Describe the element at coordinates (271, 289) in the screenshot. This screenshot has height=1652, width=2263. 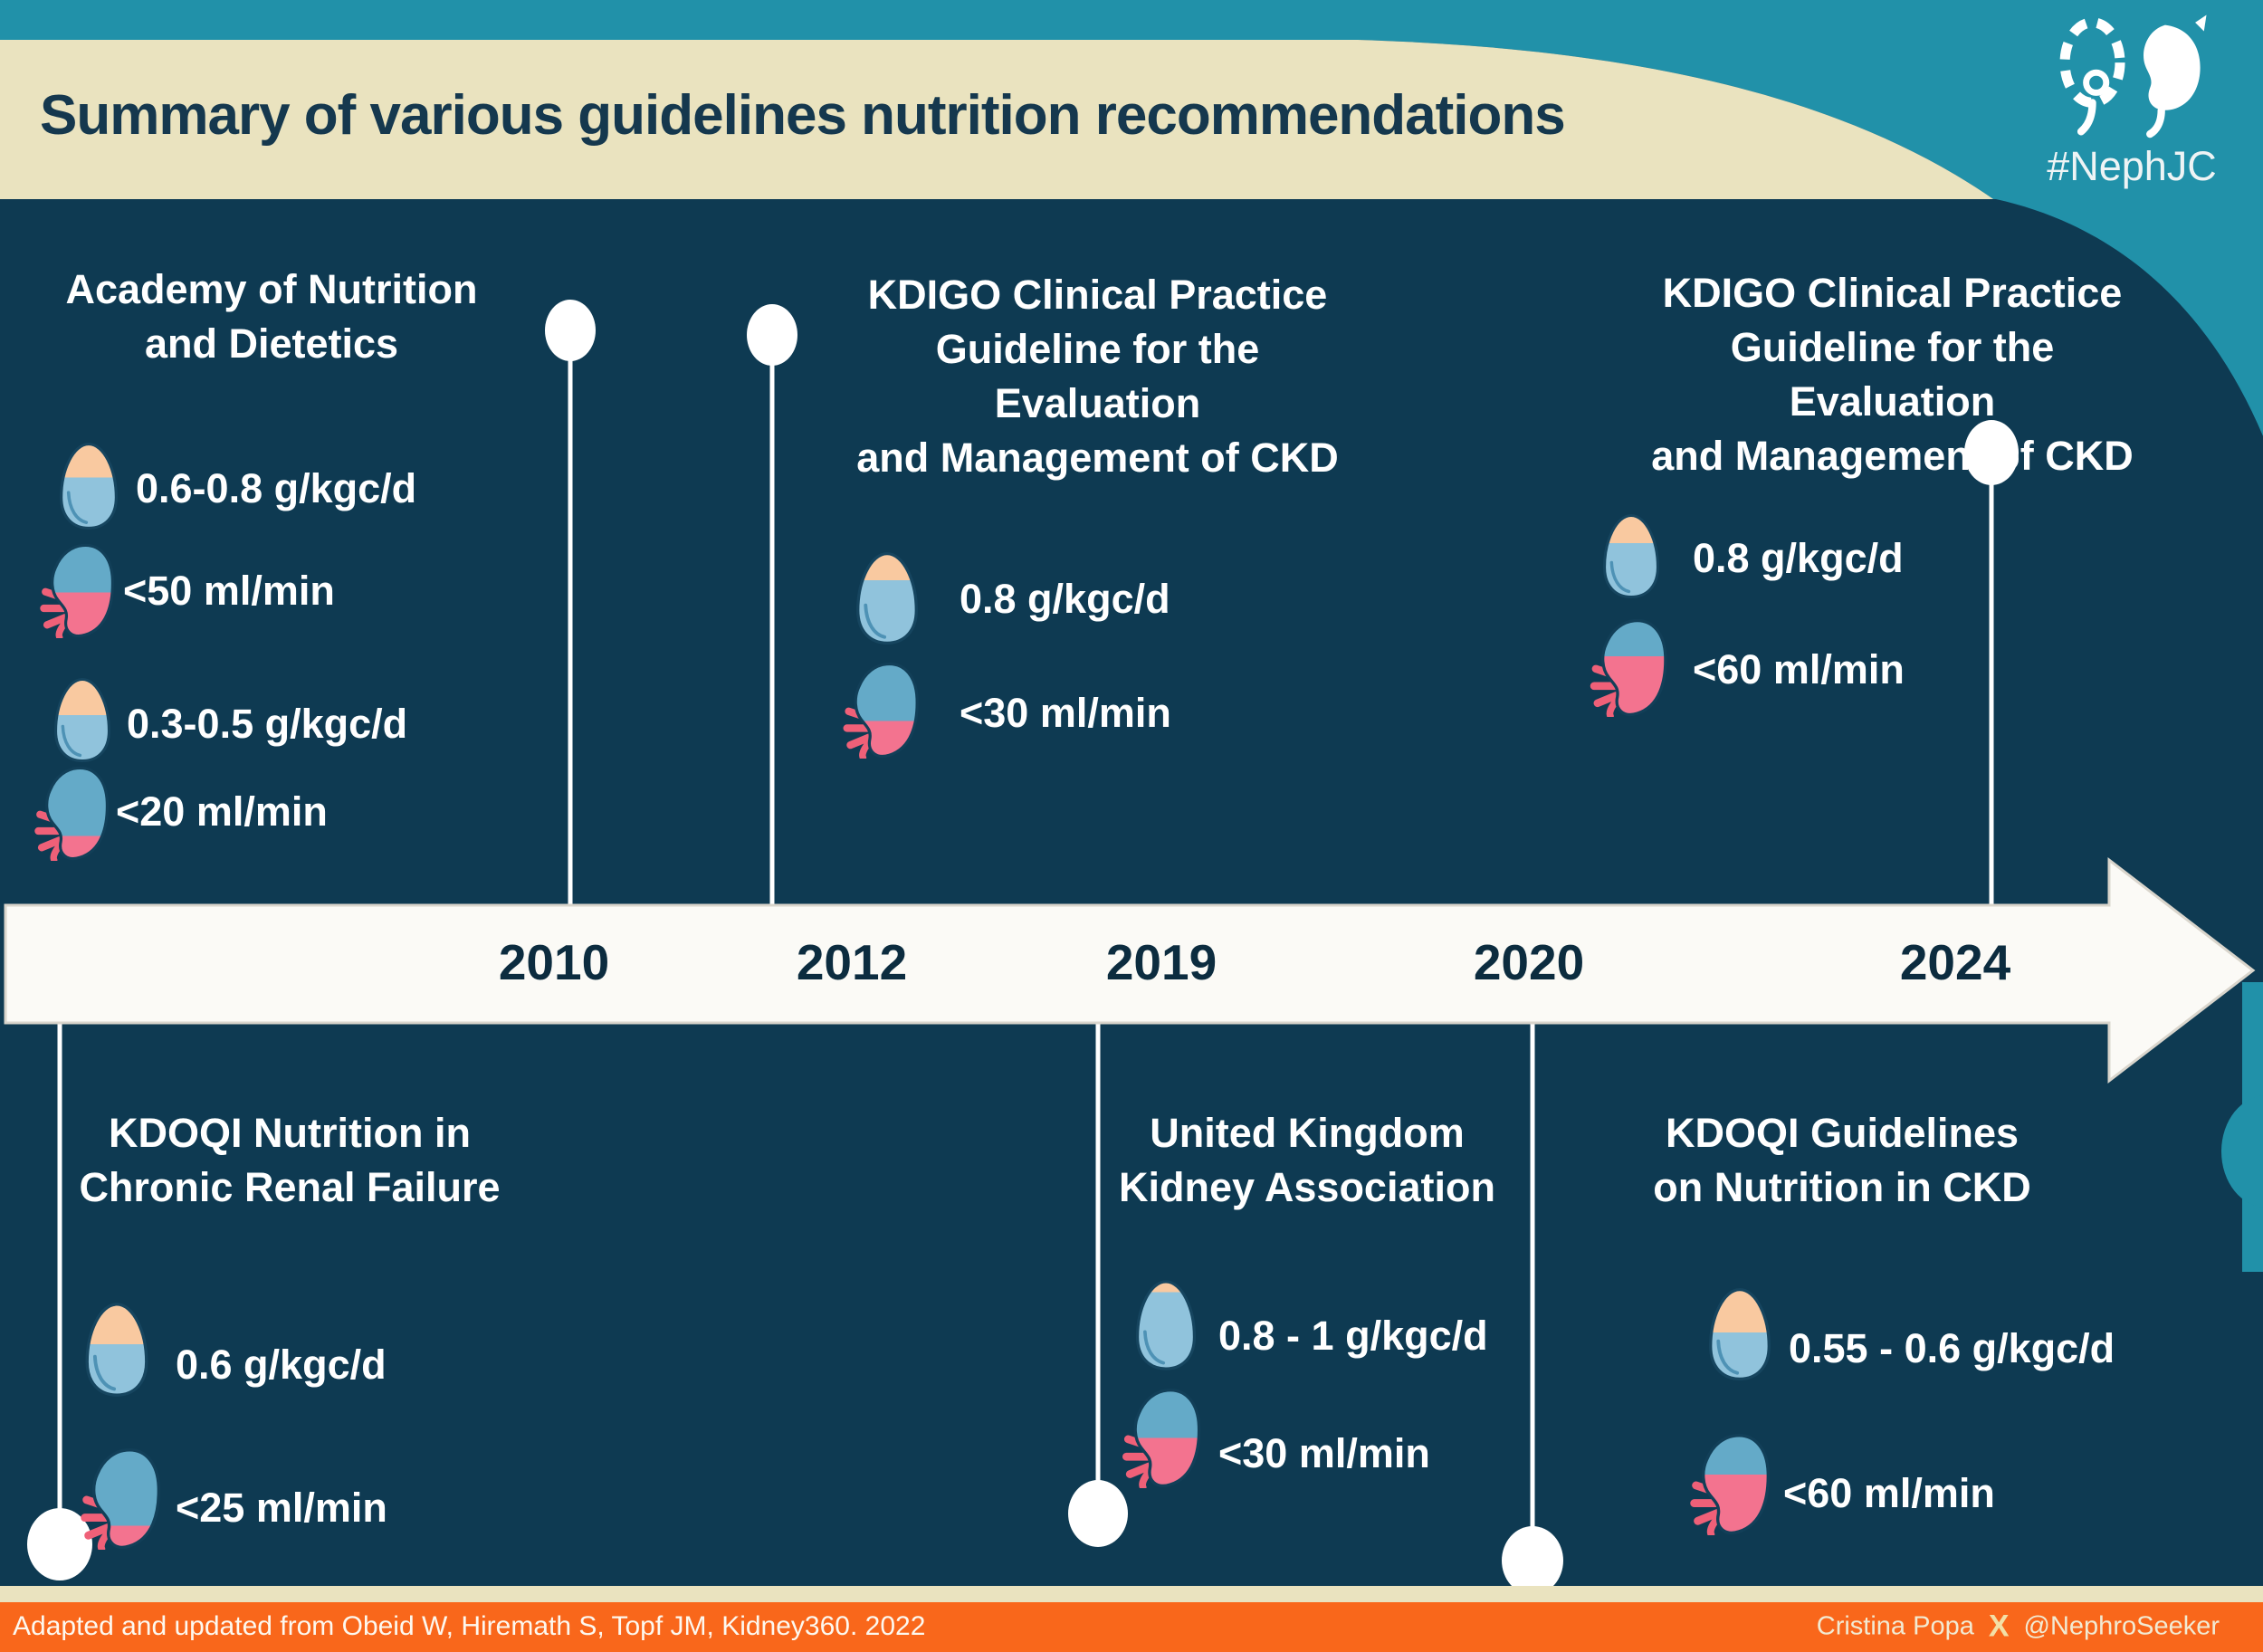
I see `section-title-line: Academy of Nutrition` at that location.